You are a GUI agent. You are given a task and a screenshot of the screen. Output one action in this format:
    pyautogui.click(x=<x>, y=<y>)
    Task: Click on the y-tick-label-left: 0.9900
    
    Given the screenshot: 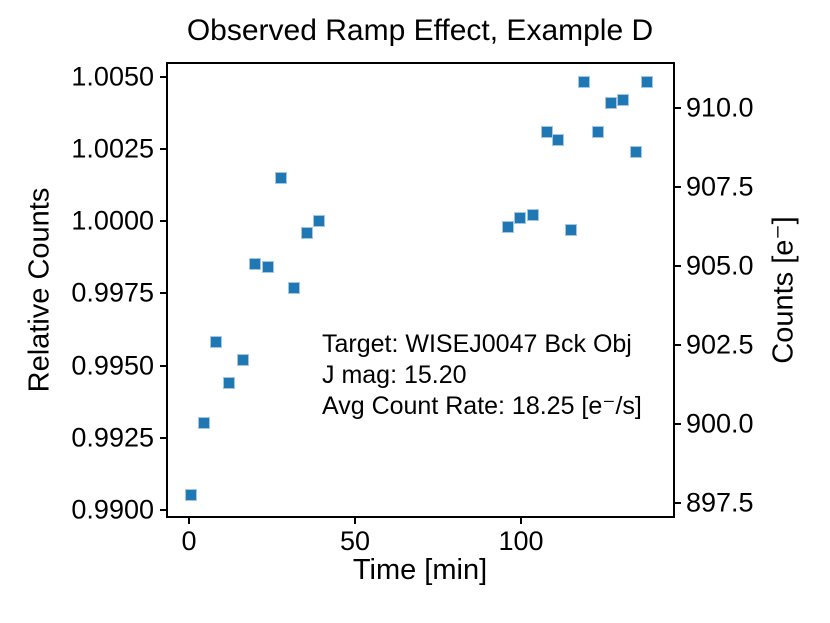 What is the action you would take?
    pyautogui.click(x=112, y=509)
    